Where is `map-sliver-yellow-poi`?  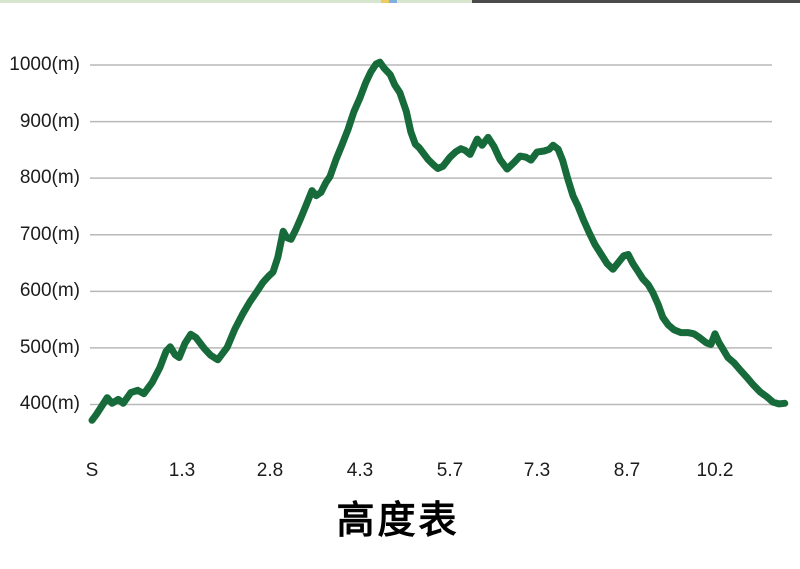
map-sliver-yellow-poi is located at coordinates (385, 1).